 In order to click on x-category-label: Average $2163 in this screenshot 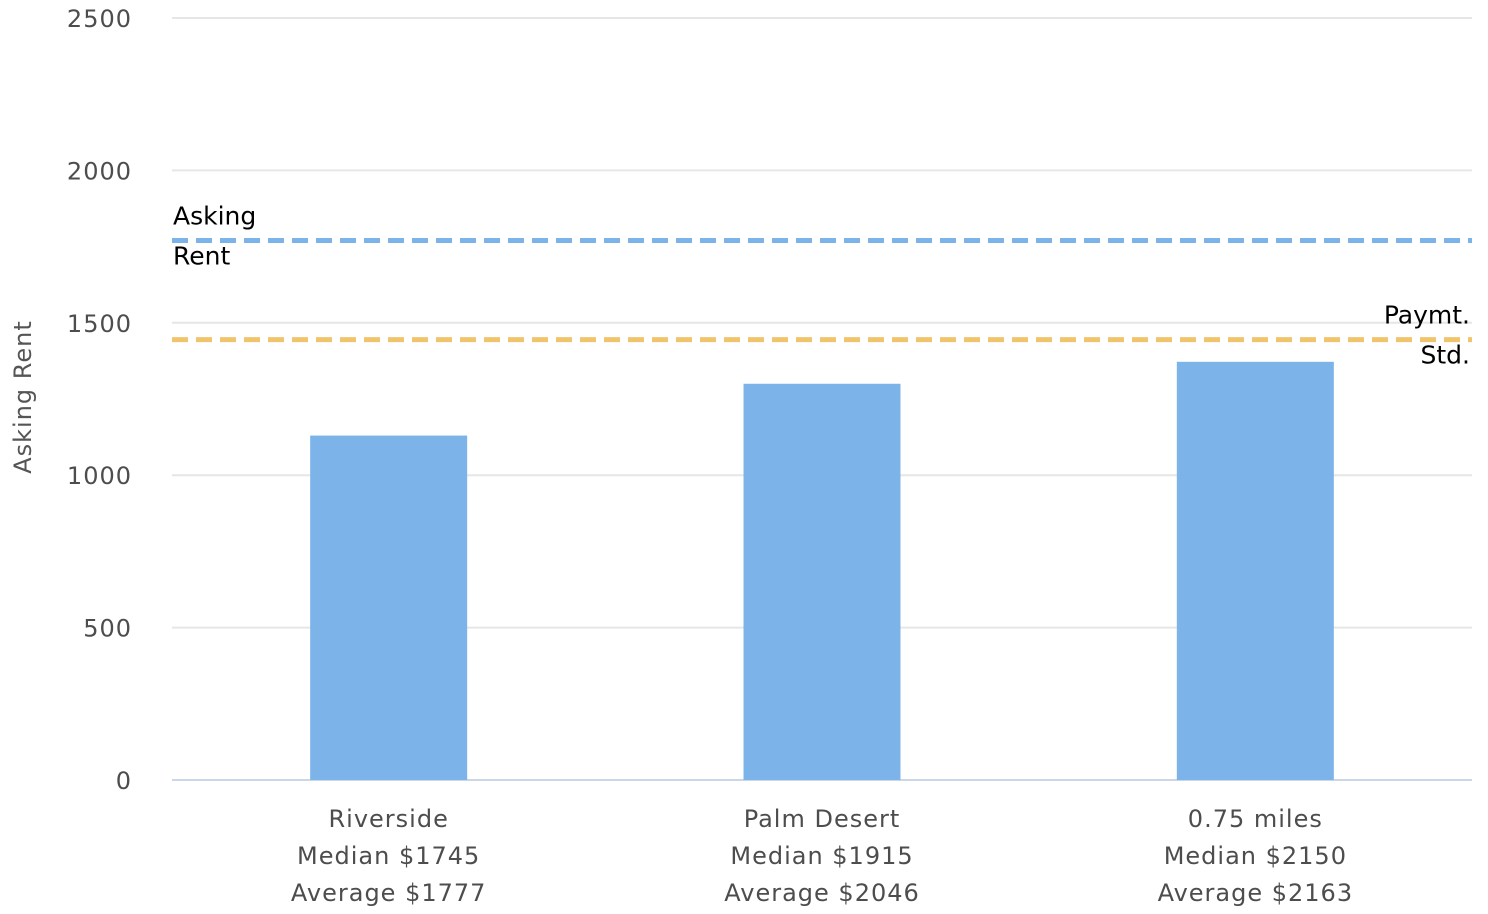, I will do `click(1256, 893)`.